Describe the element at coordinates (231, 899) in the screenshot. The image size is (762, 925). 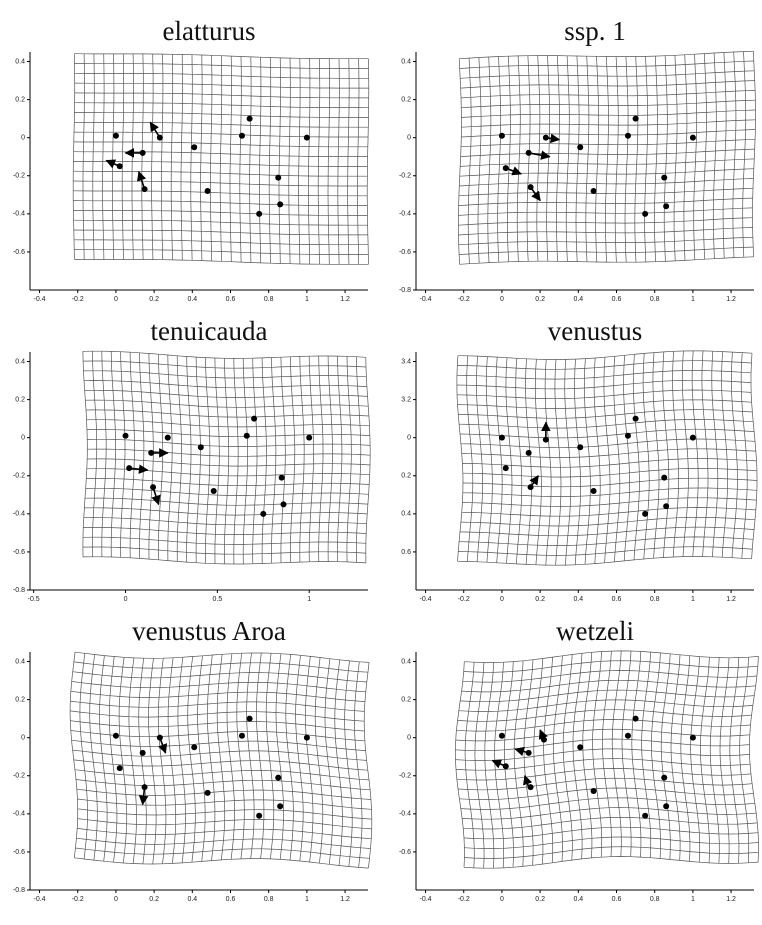
I see `x-tick-label: 0.6` at that location.